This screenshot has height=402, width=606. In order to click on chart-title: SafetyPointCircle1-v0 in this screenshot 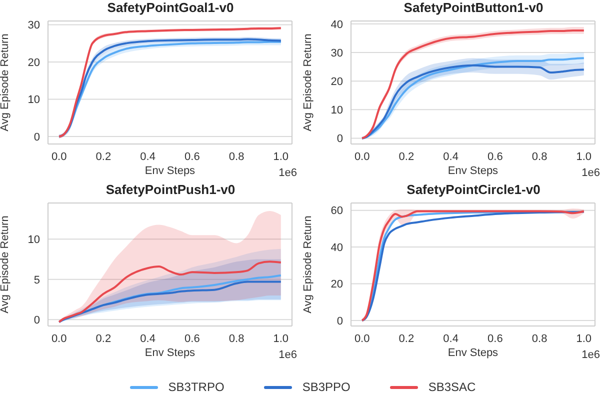, I will do `click(474, 189)`.